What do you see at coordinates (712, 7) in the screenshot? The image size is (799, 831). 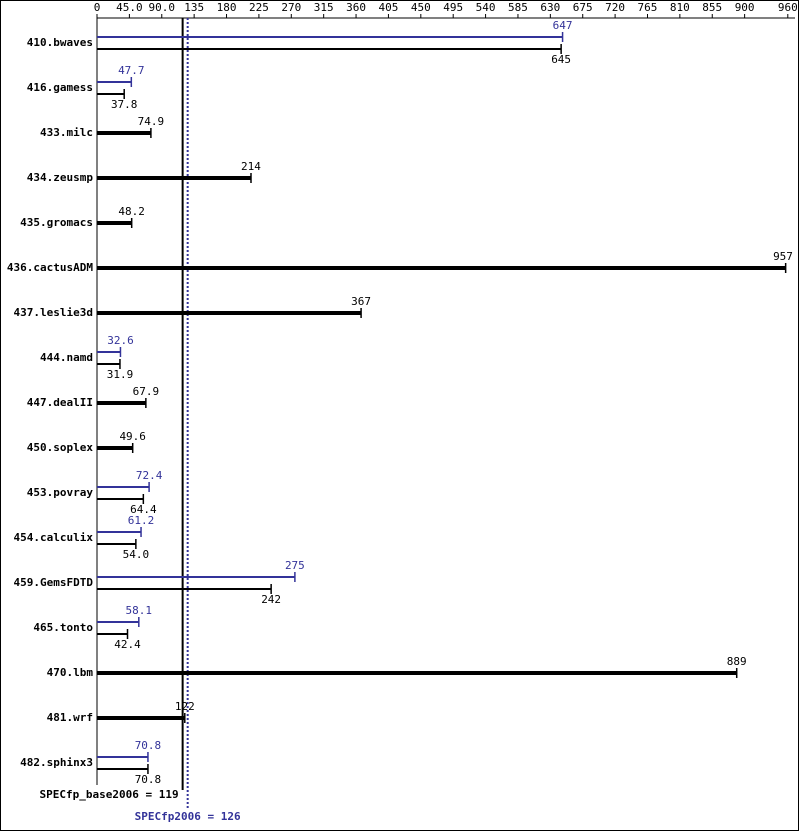 I see `x-tick-label: 855` at bounding box center [712, 7].